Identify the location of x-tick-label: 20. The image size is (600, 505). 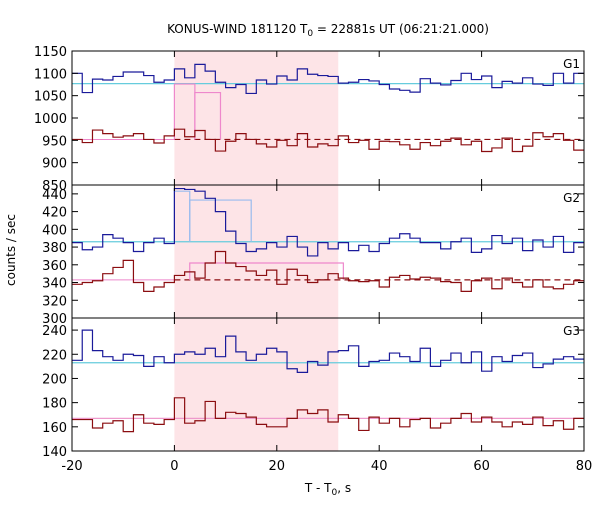
(277, 466).